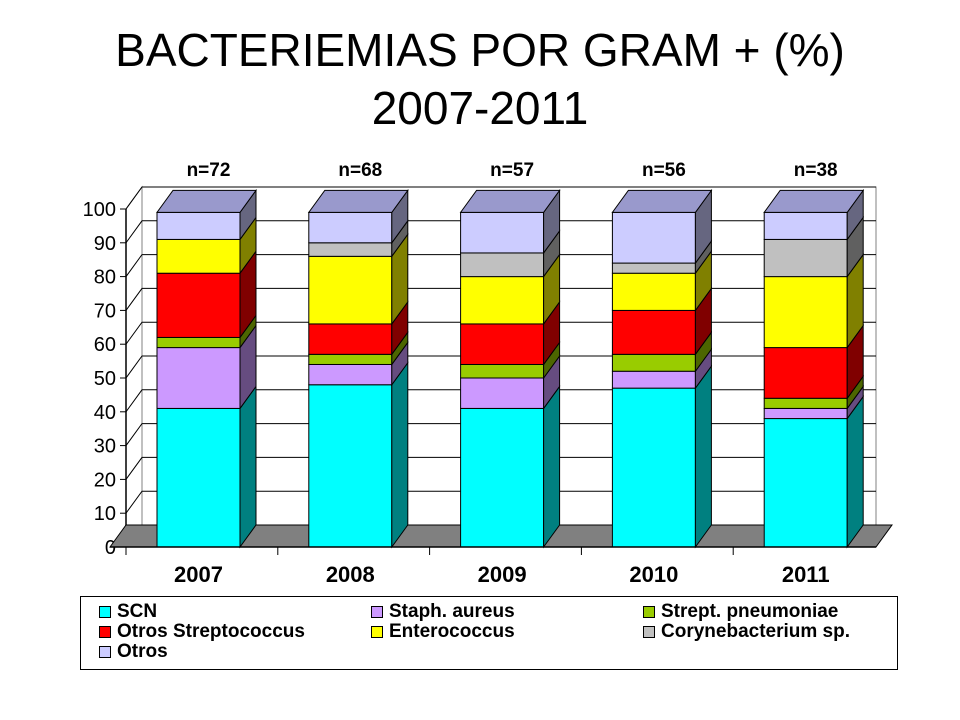 This screenshot has width=960, height=720. What do you see at coordinates (105, 345) in the screenshot?
I see `y-tick-label: 60` at bounding box center [105, 345].